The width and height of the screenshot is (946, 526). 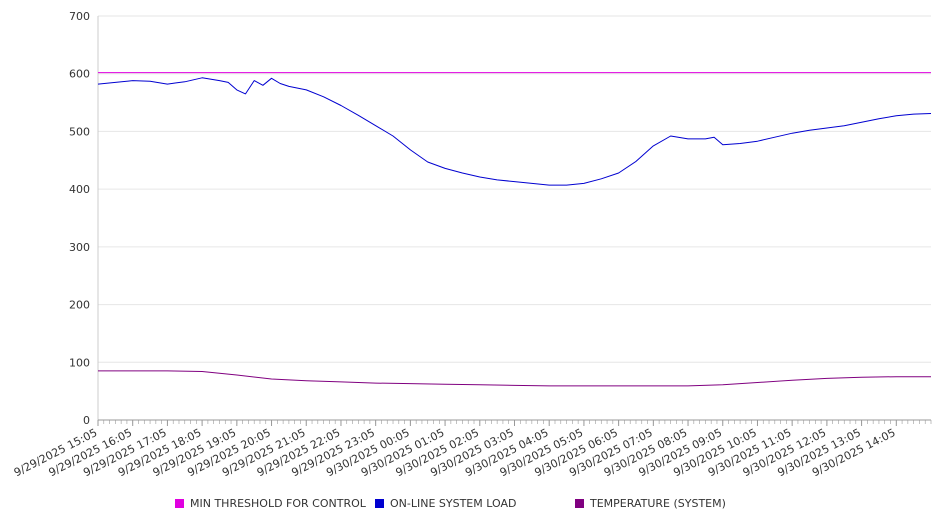 What do you see at coordinates (79, 131) in the screenshot?
I see `y-tick-label: 500` at bounding box center [79, 131].